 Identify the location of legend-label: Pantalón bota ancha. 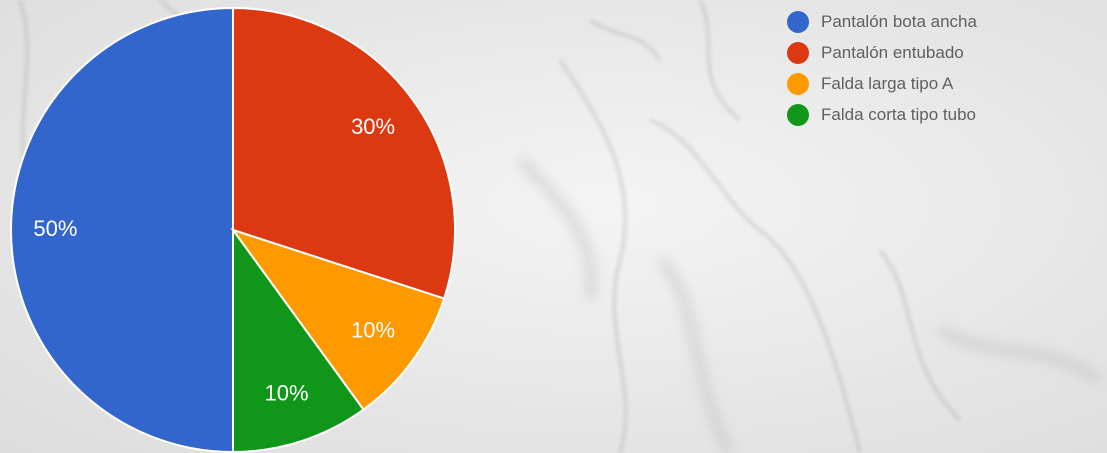
(899, 21).